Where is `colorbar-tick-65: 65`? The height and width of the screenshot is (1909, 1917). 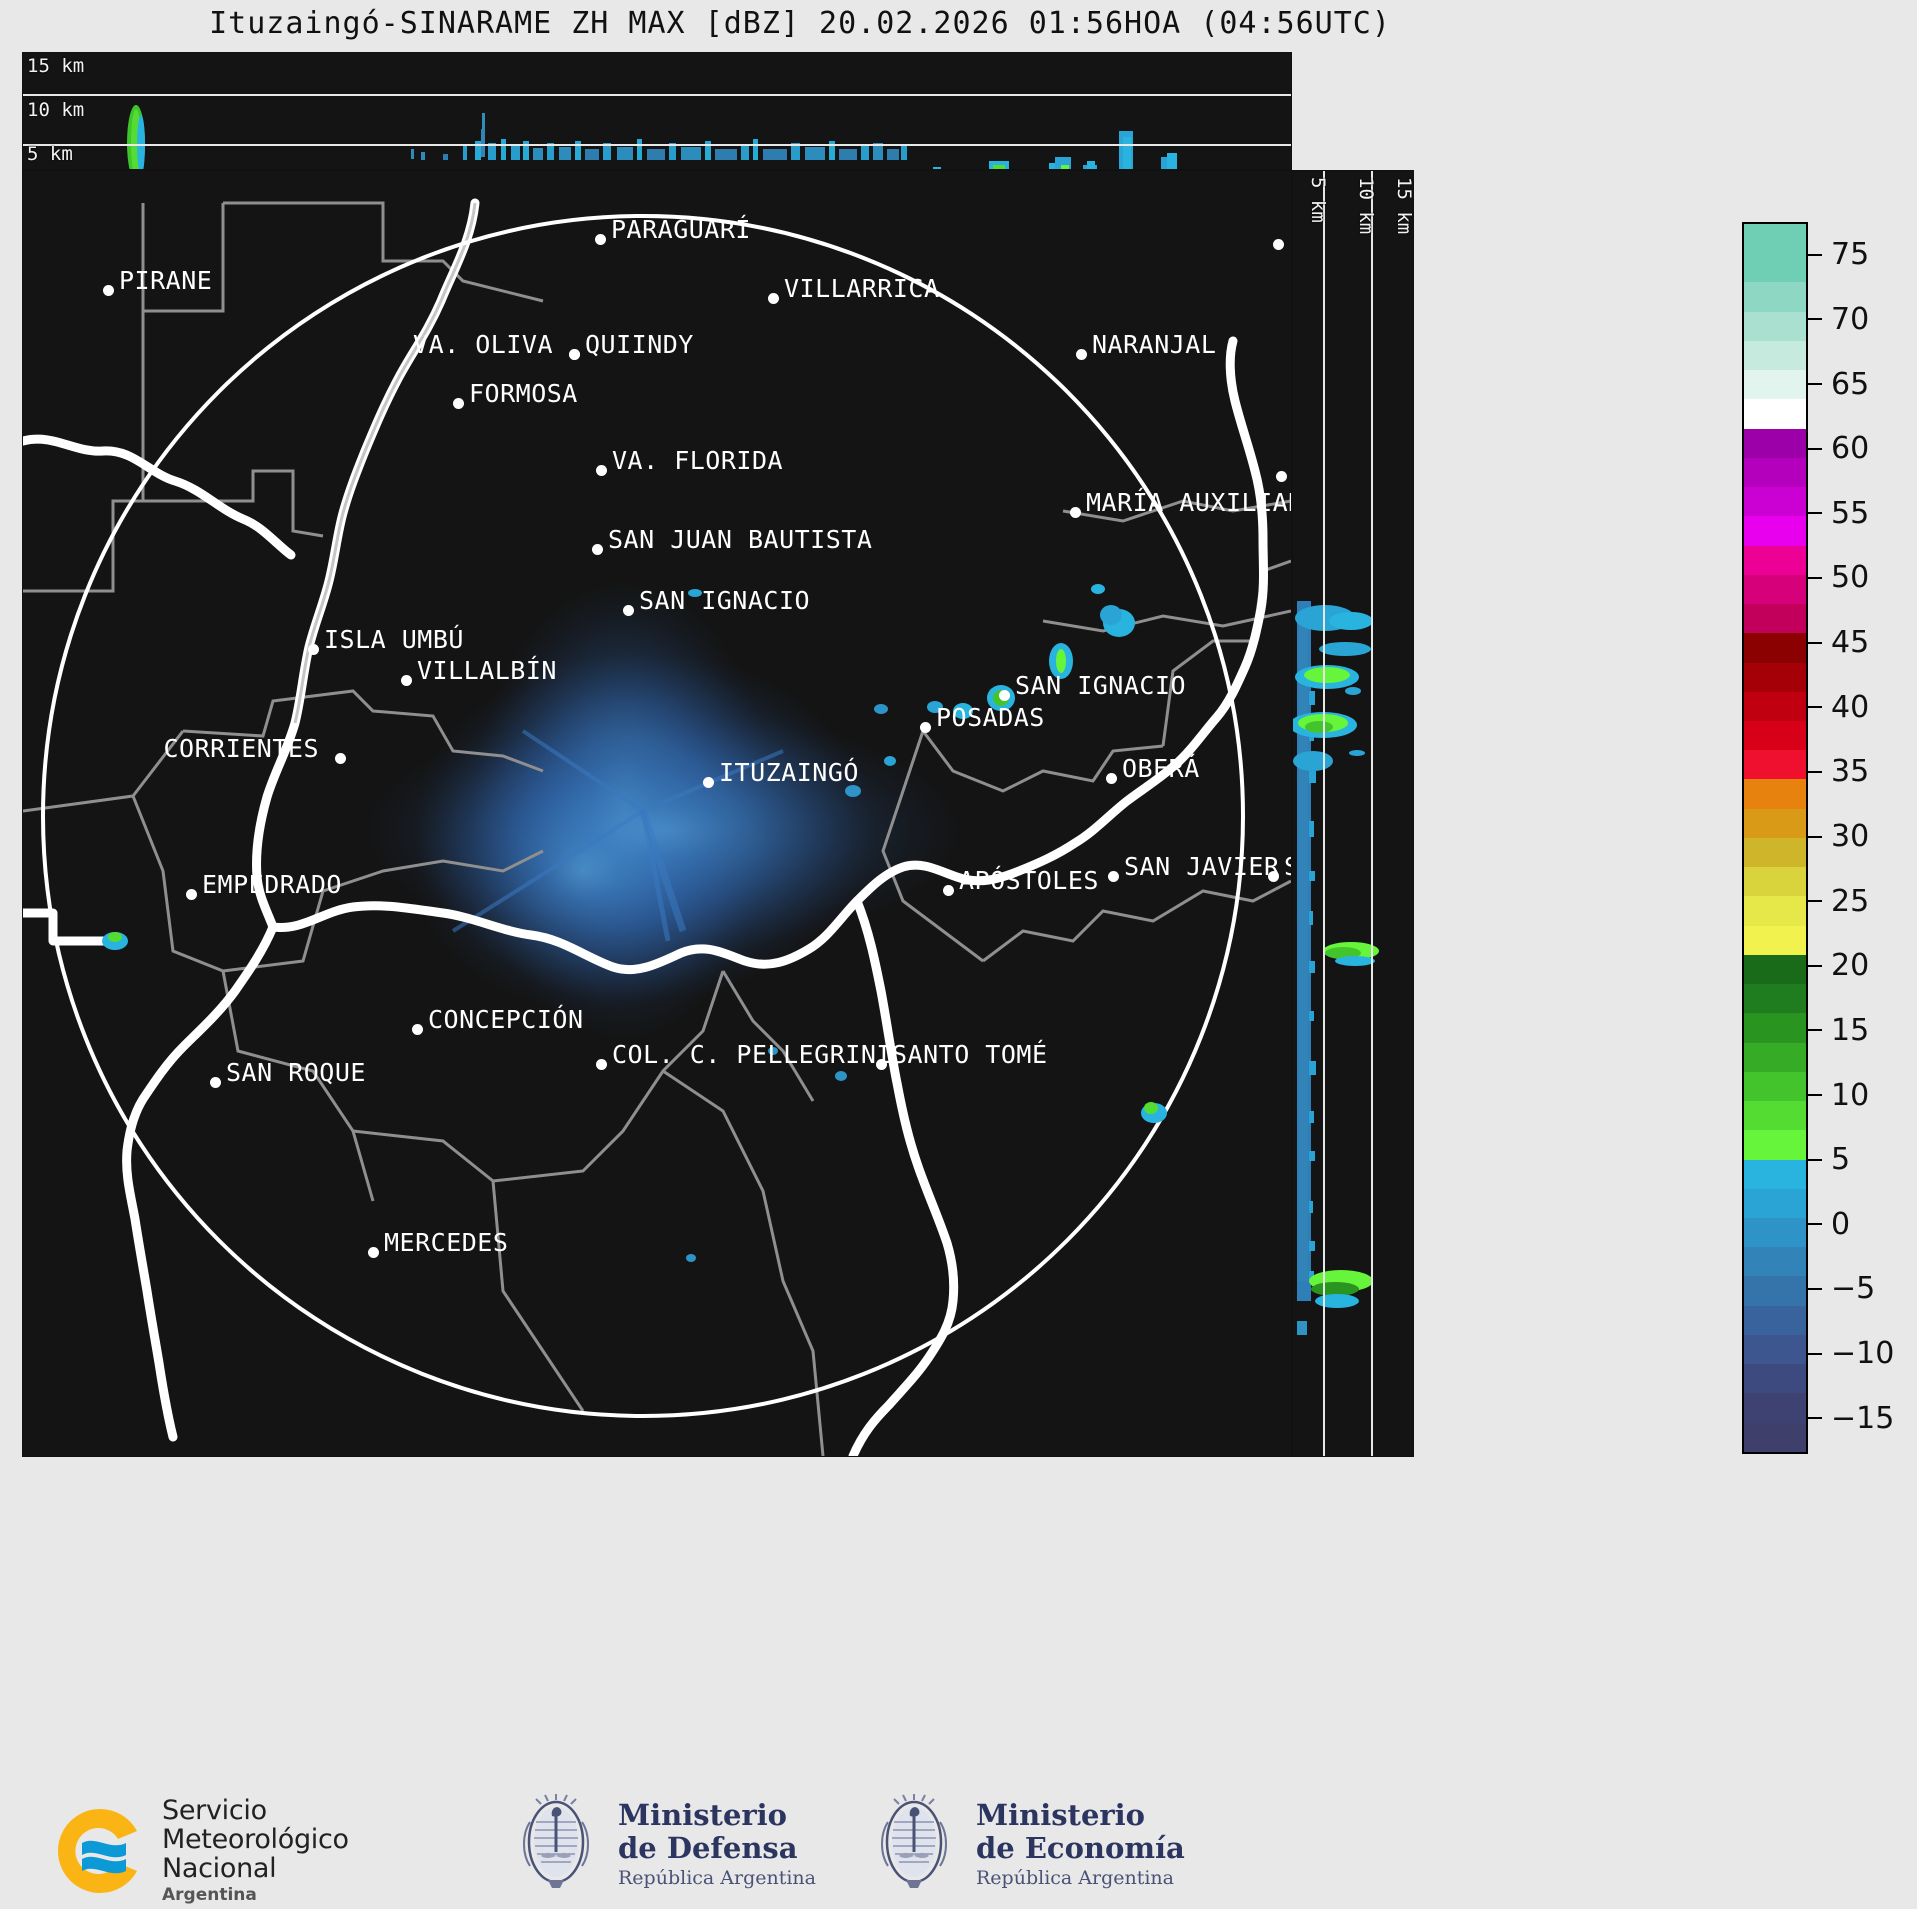
colorbar-tick-65: 65 is located at coordinates (1837, 384).